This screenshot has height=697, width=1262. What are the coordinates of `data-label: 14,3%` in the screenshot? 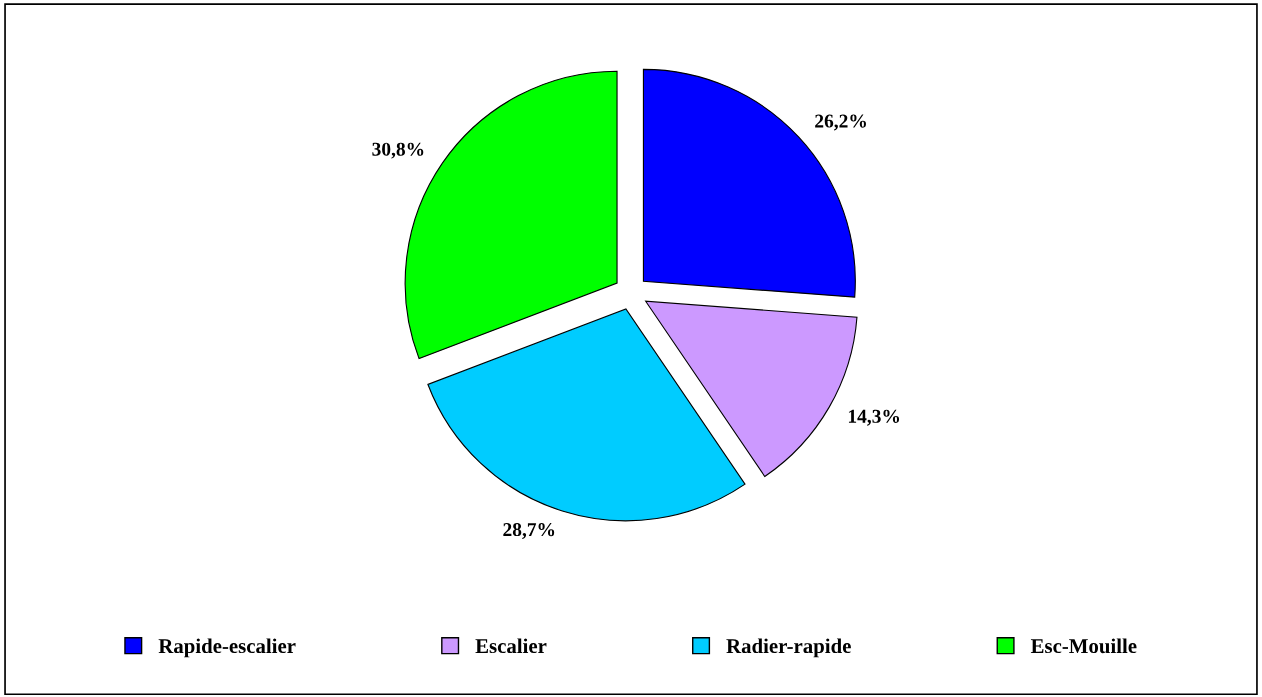 It's located at (874, 417).